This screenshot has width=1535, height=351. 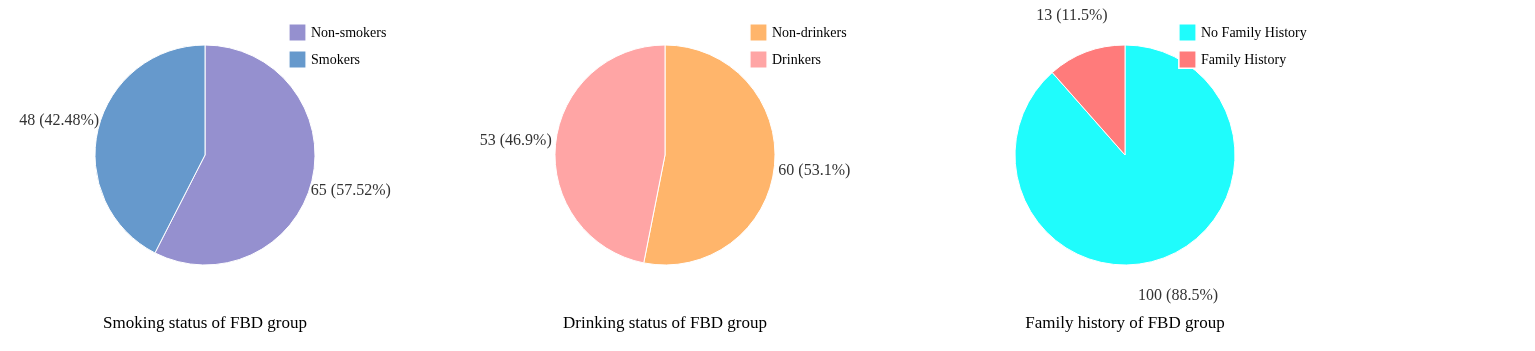 What do you see at coordinates (809, 32) in the screenshot?
I see `legend-label: Non-drinkers` at bounding box center [809, 32].